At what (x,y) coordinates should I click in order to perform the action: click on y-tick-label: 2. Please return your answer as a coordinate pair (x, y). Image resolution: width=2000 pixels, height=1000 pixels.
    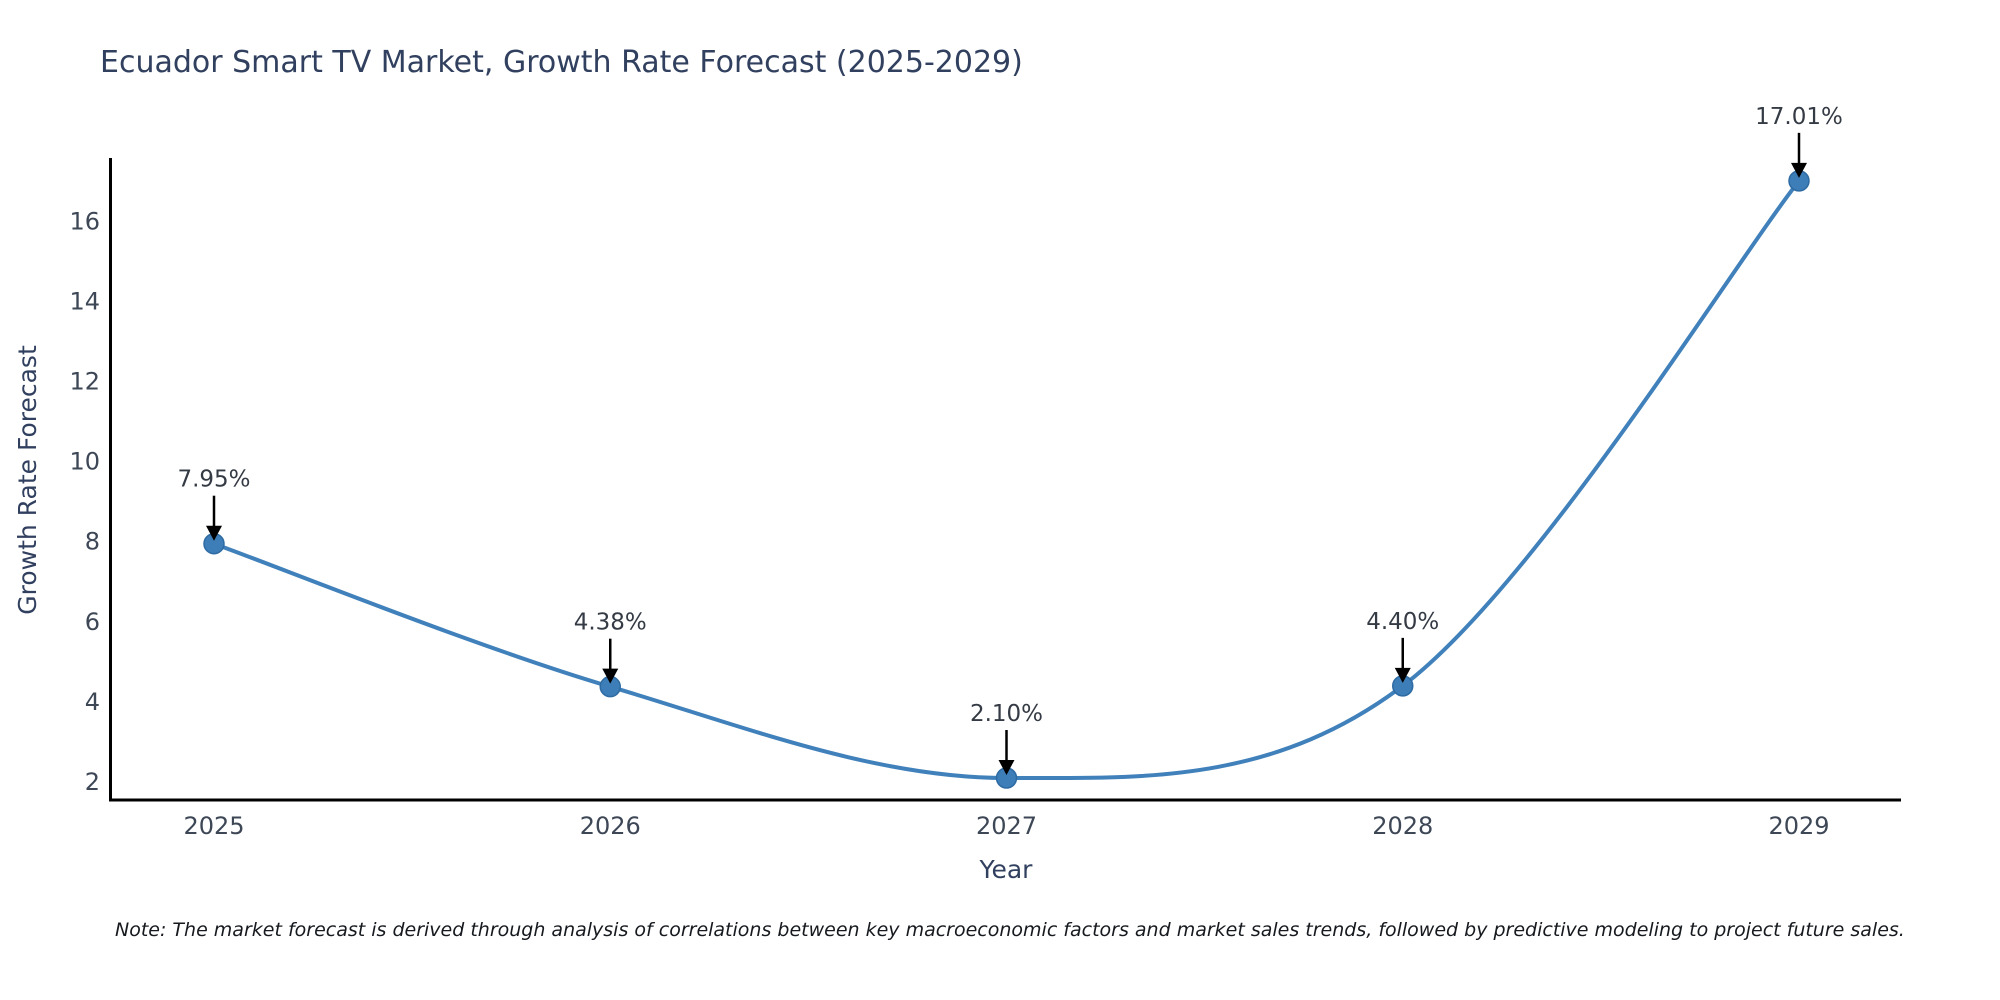
    Looking at the image, I should click on (92, 782).